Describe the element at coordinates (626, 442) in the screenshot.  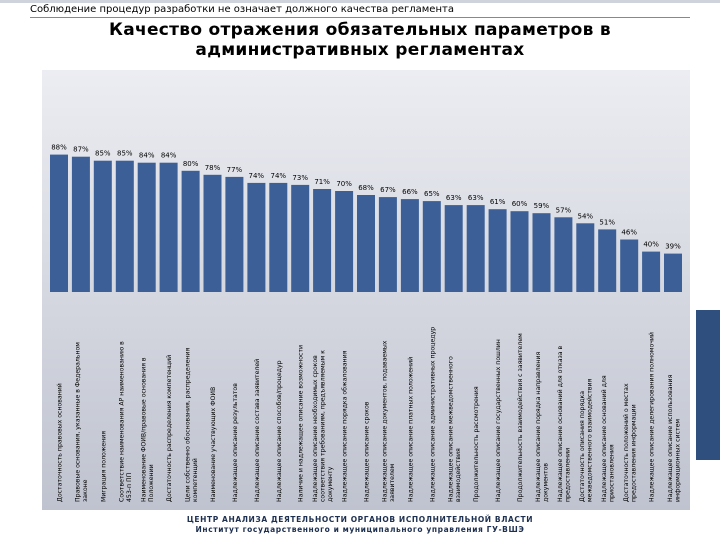
I see `category-label-27-line-1: Достаточность положений о местах` at that location.